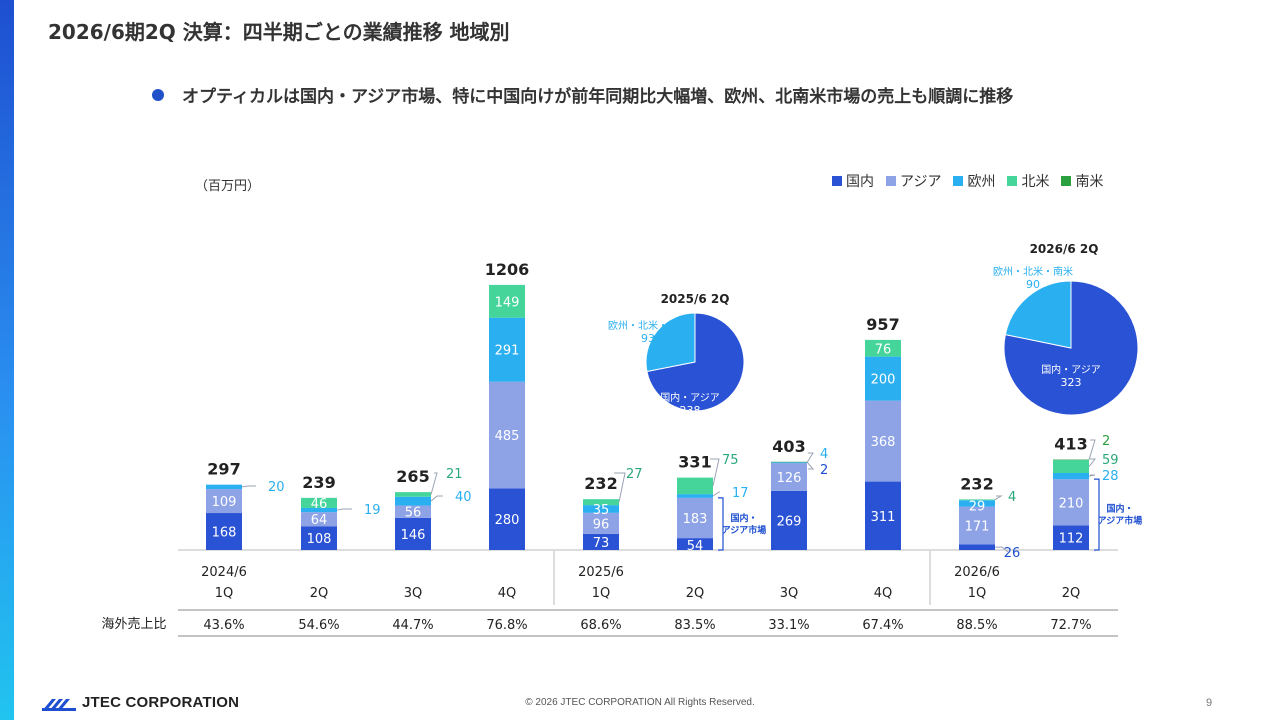 The height and width of the screenshot is (720, 1280). What do you see at coordinates (1089, 182) in the screenshot?
I see `legend-label: 南米` at bounding box center [1089, 182].